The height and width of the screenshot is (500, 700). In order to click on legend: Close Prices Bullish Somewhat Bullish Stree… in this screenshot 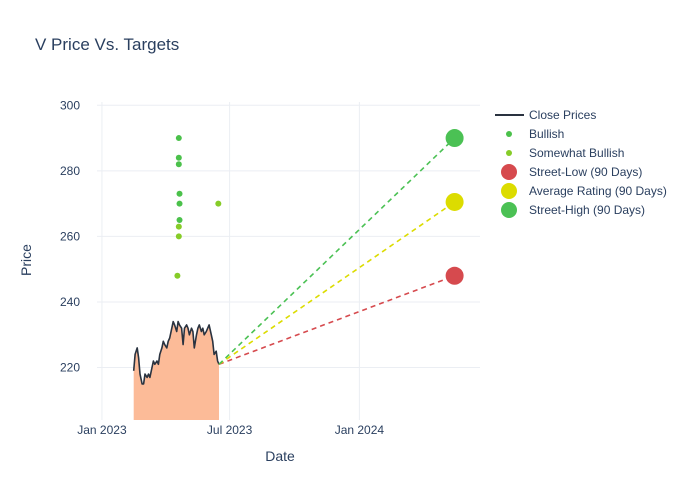, I will do `click(581, 163)`.